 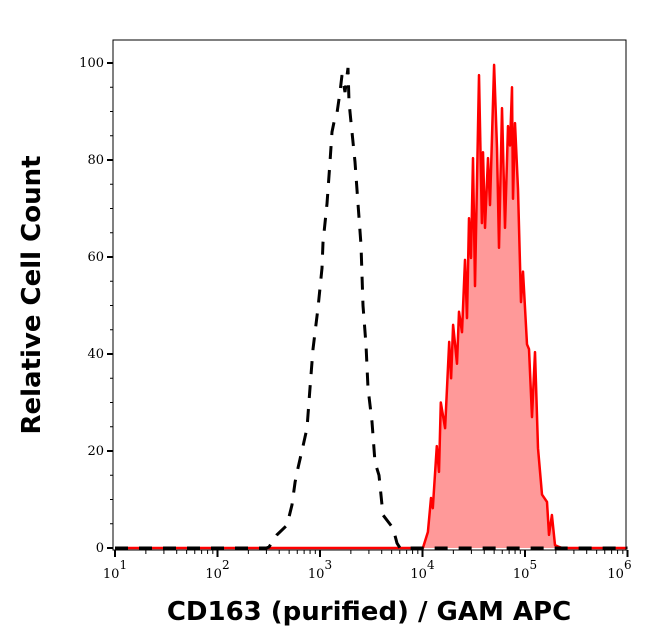 I want to click on y-tick-label: 40, so click(x=95, y=354).